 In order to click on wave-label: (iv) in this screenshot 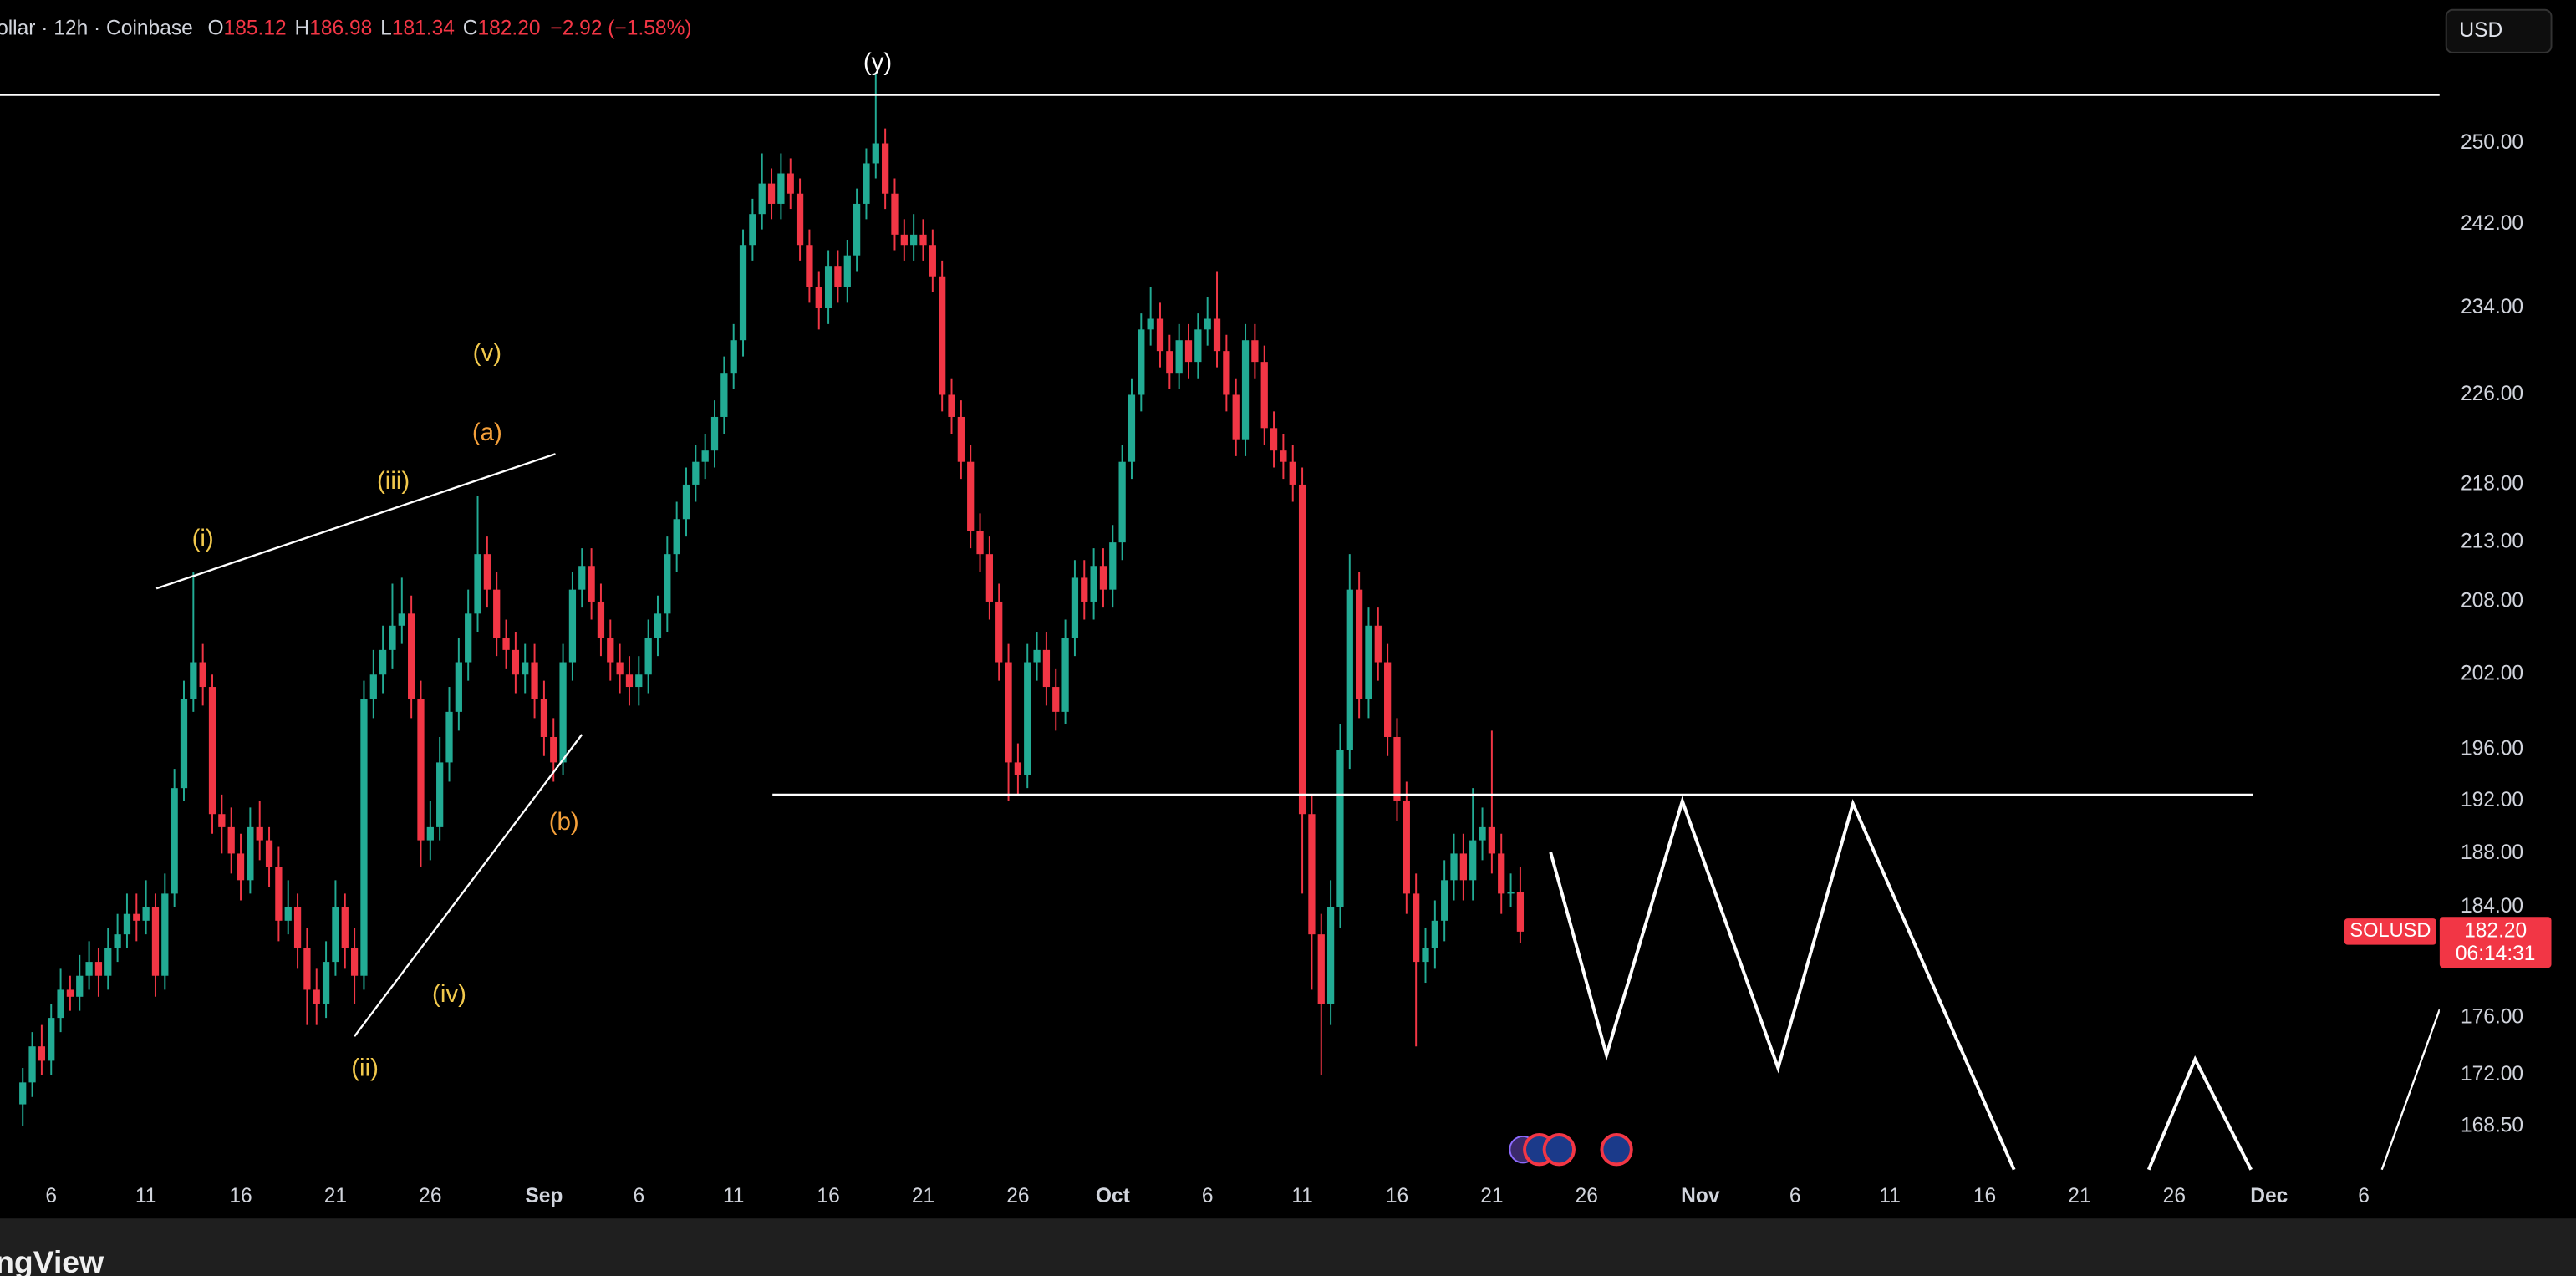, I will do `click(449, 994)`.